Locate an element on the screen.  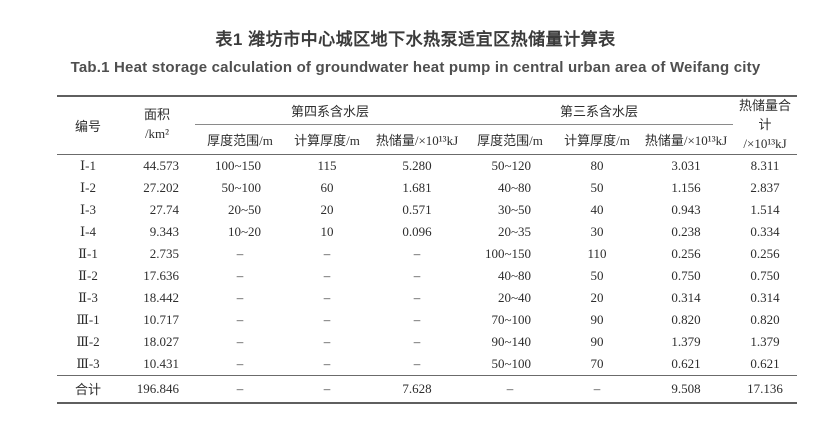
table-cell: 合计 is located at coordinates (87, 390).